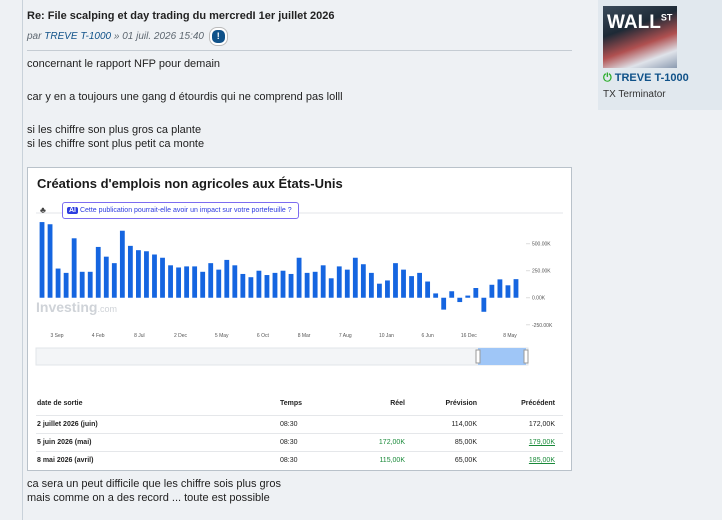 The image size is (722, 520). What do you see at coordinates (289, 442) in the screenshot?
I see `table-cell: 08:30` at bounding box center [289, 442].